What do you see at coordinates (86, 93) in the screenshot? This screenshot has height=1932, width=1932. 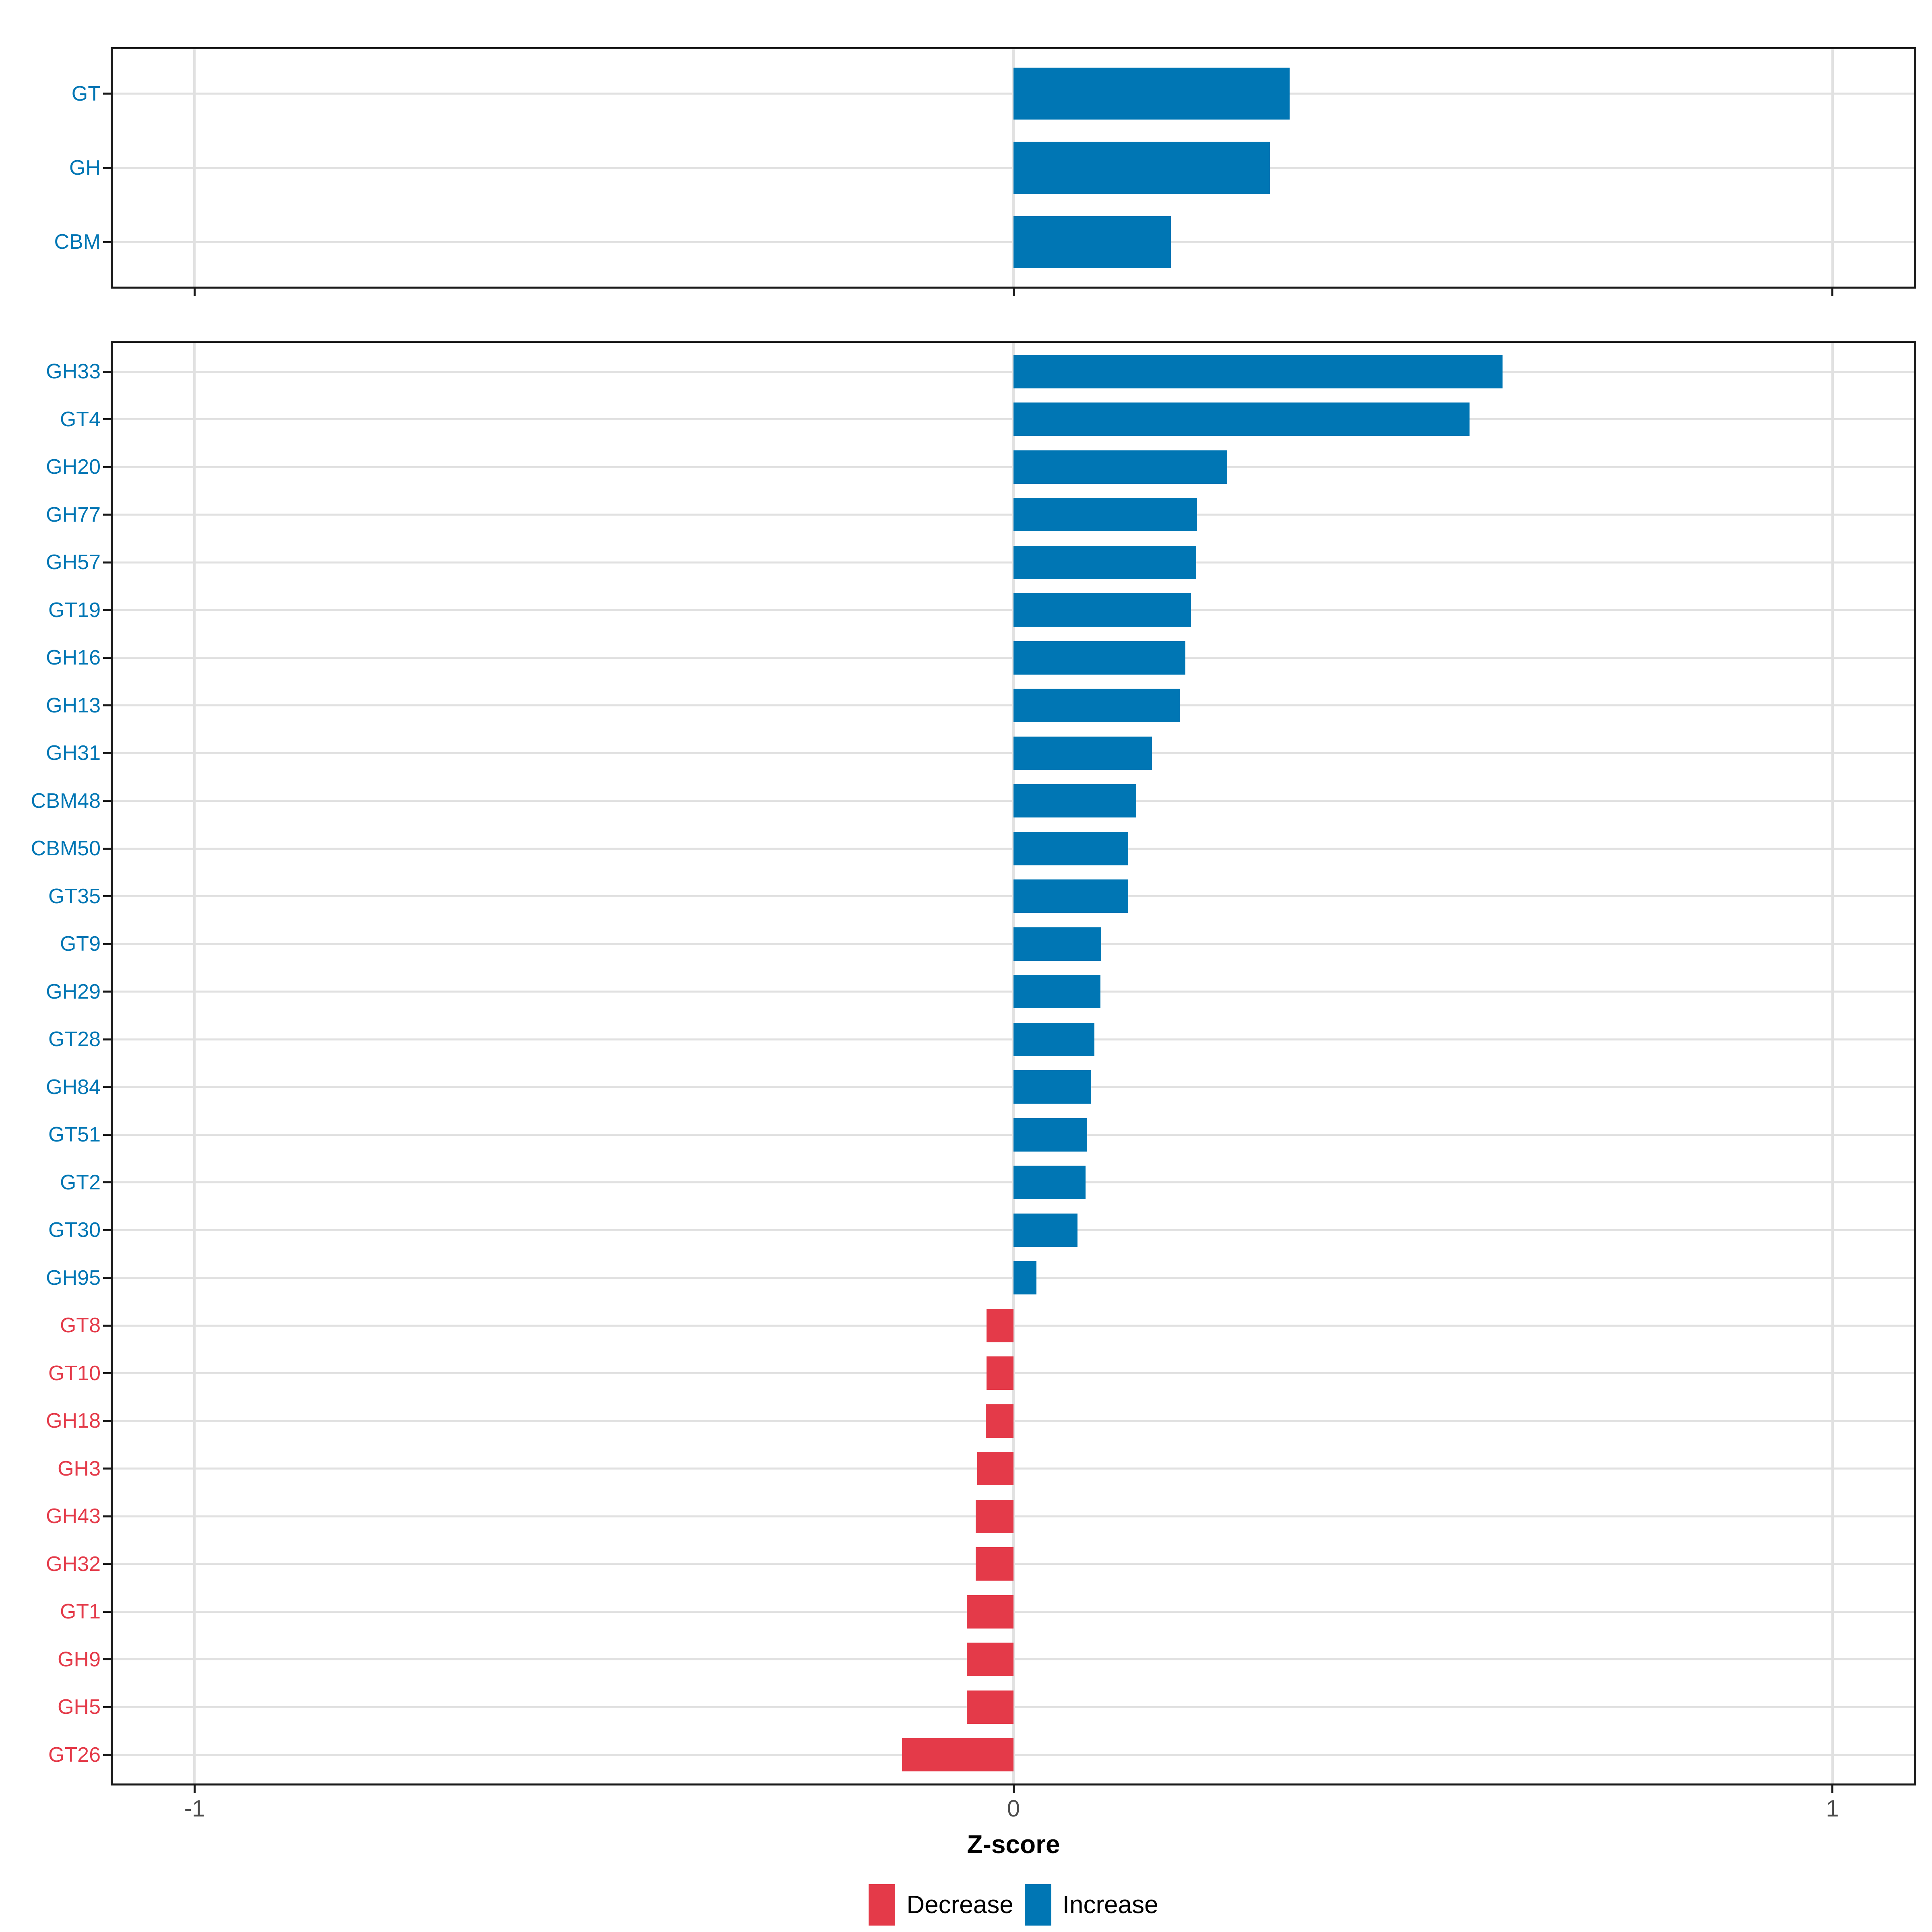 I see `category-label-GT: GT` at bounding box center [86, 93].